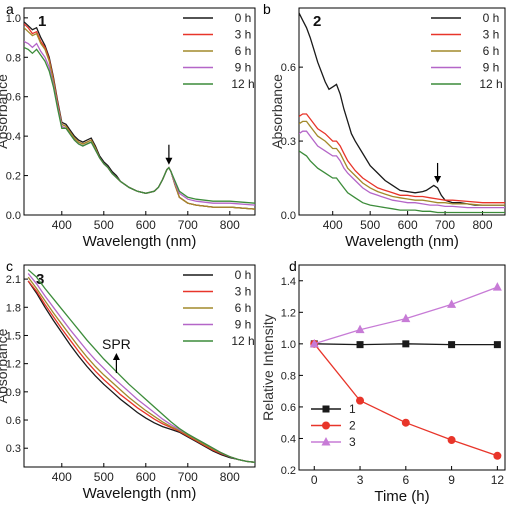 Image resolution: width=529 pixels, height=519 pixels. What do you see at coordinates (491, 18) in the screenshot?
I see `legend-label: 0 h` at bounding box center [491, 18].